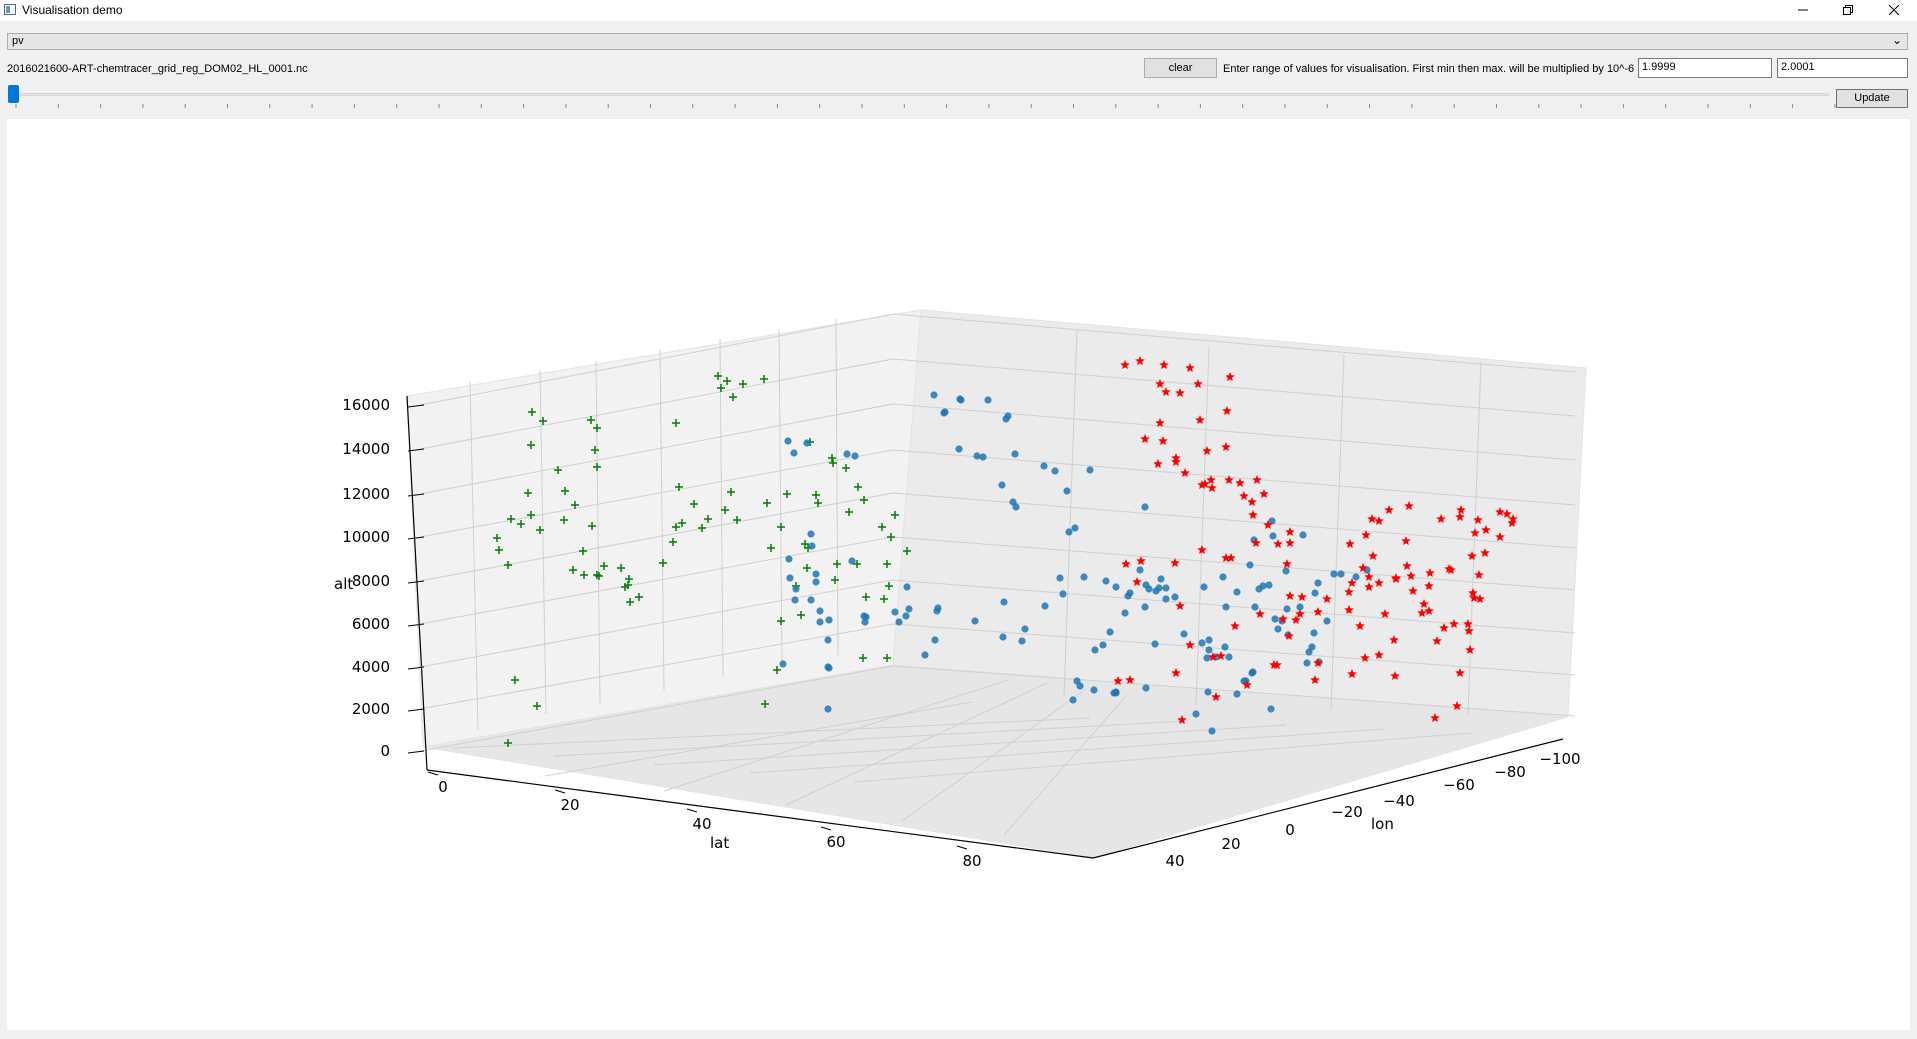  I want to click on lon-tick-label: −80, so click(1510, 772).